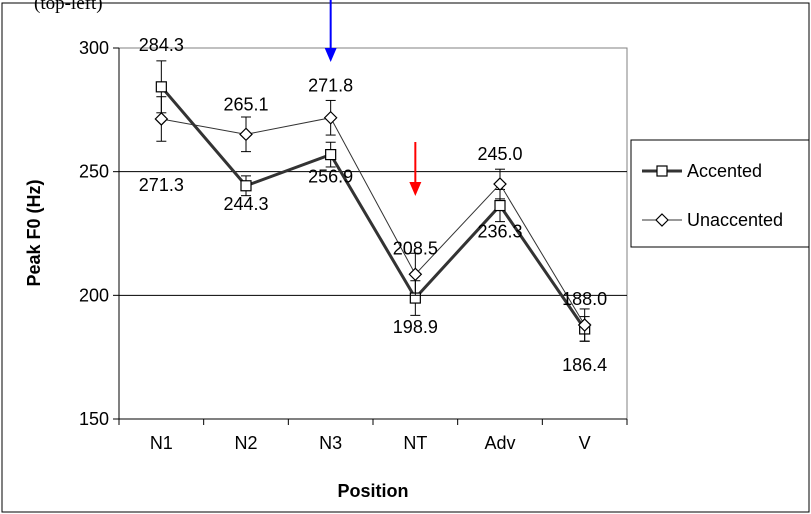 This screenshot has width=811, height=514. I want to click on y-tick-label: 250, so click(94, 172).